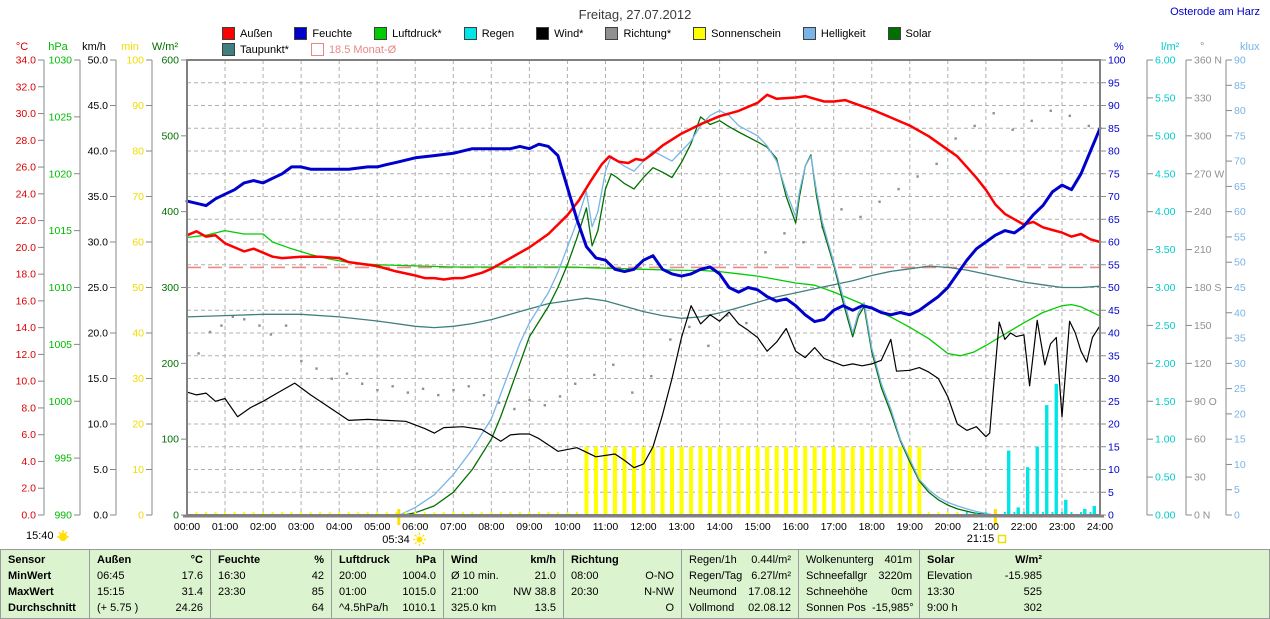 This screenshot has width=1270, height=619. I want to click on legend-item-helligkeit: Helligkeit, so click(834, 33).